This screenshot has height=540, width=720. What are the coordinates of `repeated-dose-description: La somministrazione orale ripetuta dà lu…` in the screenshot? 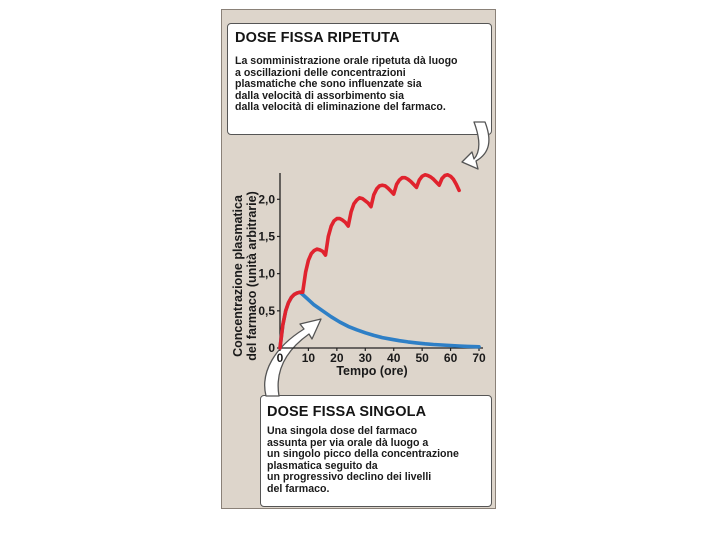 It's located at (363, 84).